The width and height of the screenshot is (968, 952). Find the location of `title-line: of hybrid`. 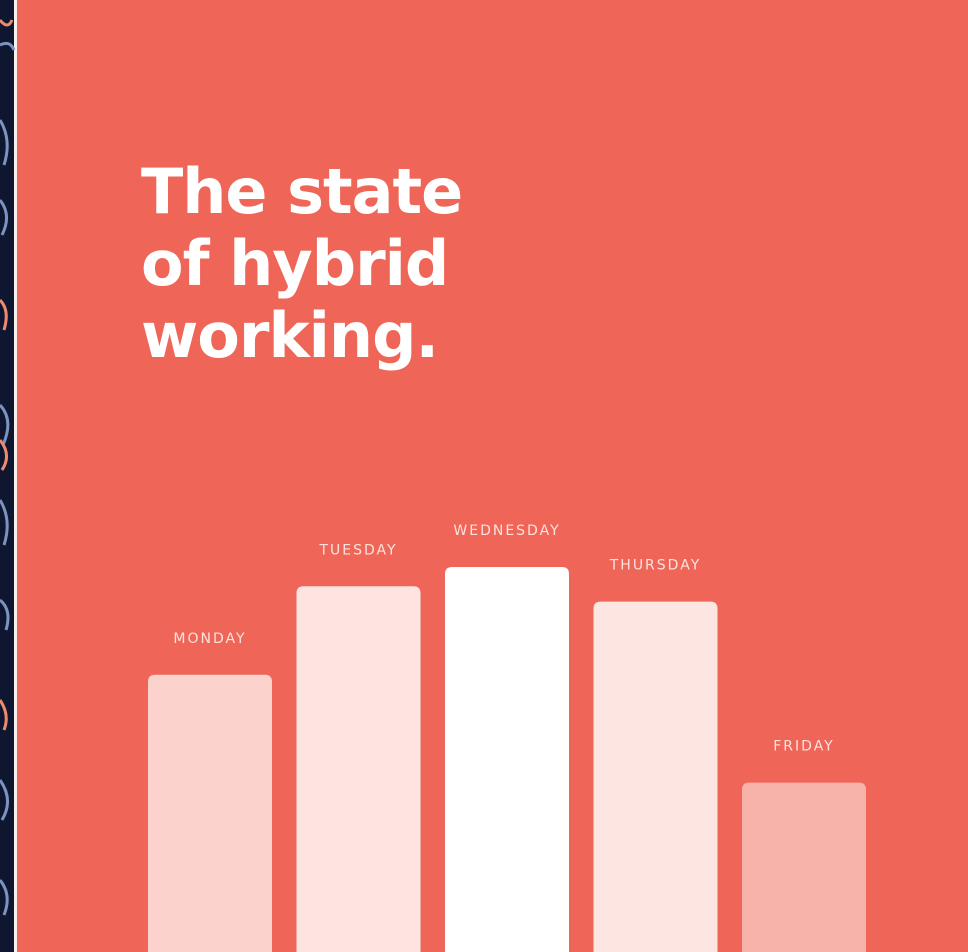

title-line: of hybrid is located at coordinates (294, 263).